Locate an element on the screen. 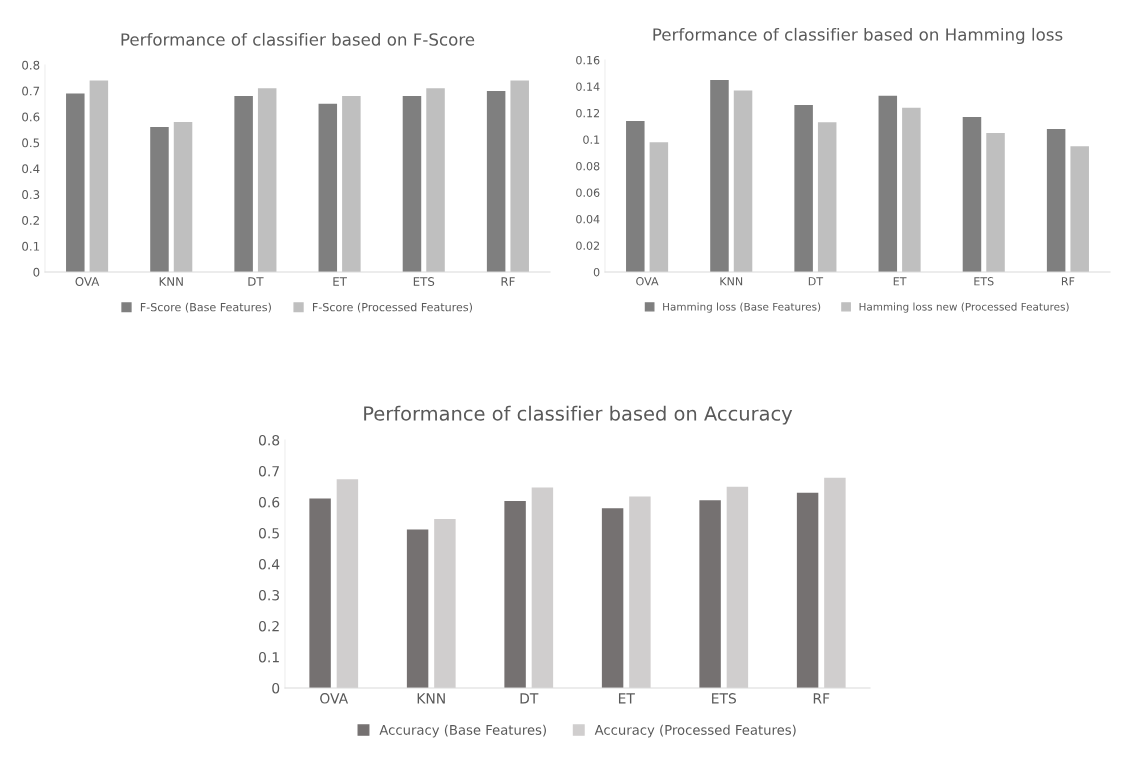  y-tick-label: 0.04 is located at coordinates (588, 219).